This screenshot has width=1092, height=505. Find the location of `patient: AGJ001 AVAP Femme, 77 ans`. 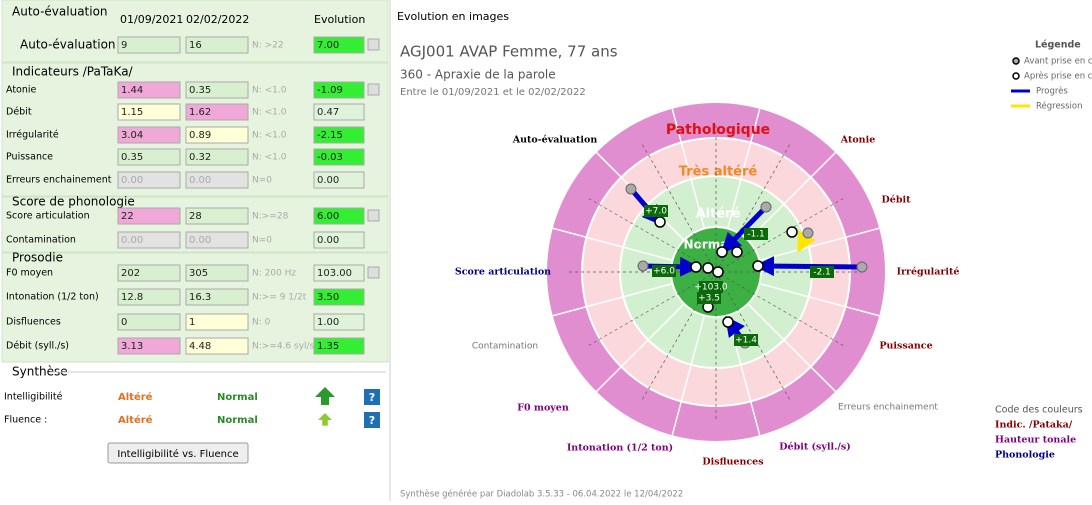

patient: AGJ001 AVAP Femme, 77 ans is located at coordinates (509, 52).